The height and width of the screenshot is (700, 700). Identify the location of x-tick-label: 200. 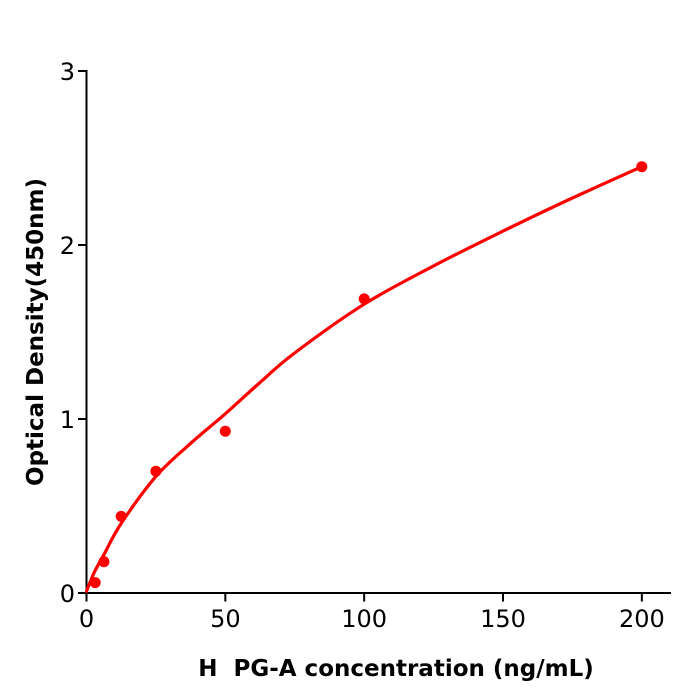
(642, 619).